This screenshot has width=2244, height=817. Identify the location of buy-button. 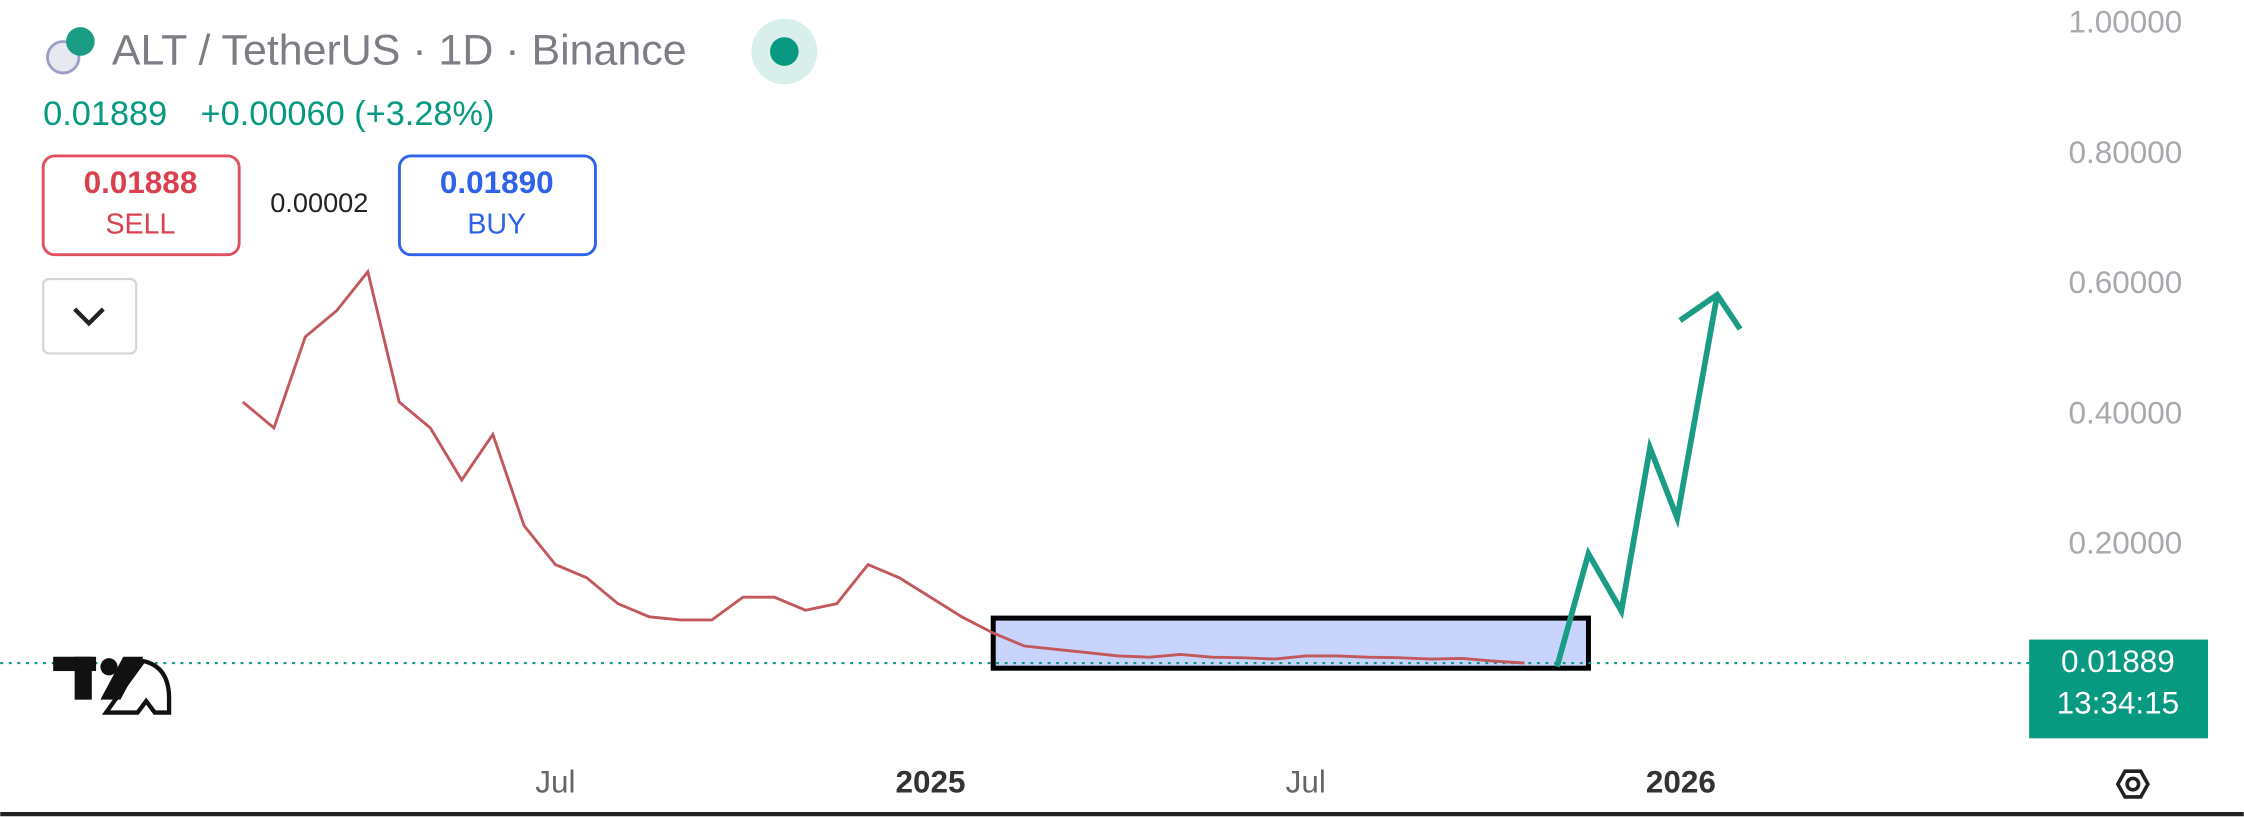
(497, 205).